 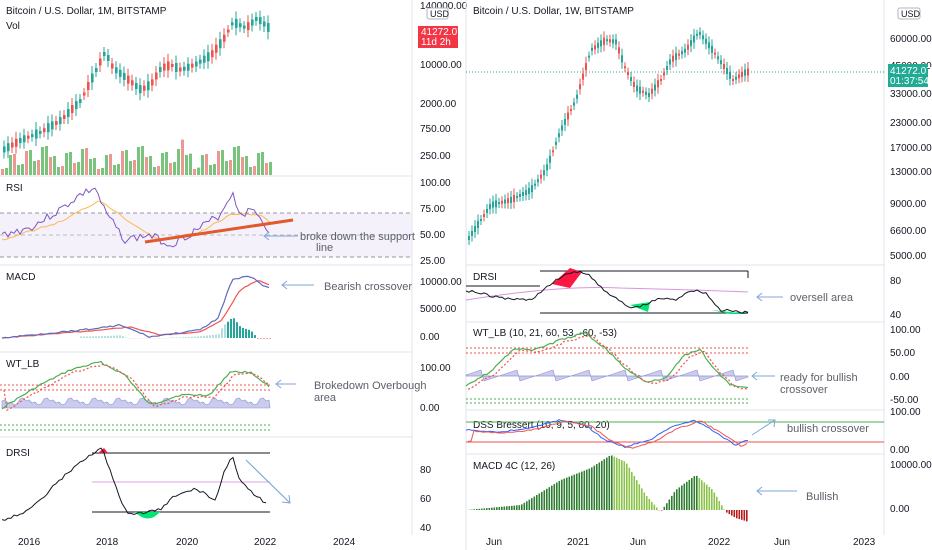 I want to click on right-drsi-line, so click(x=607, y=292).